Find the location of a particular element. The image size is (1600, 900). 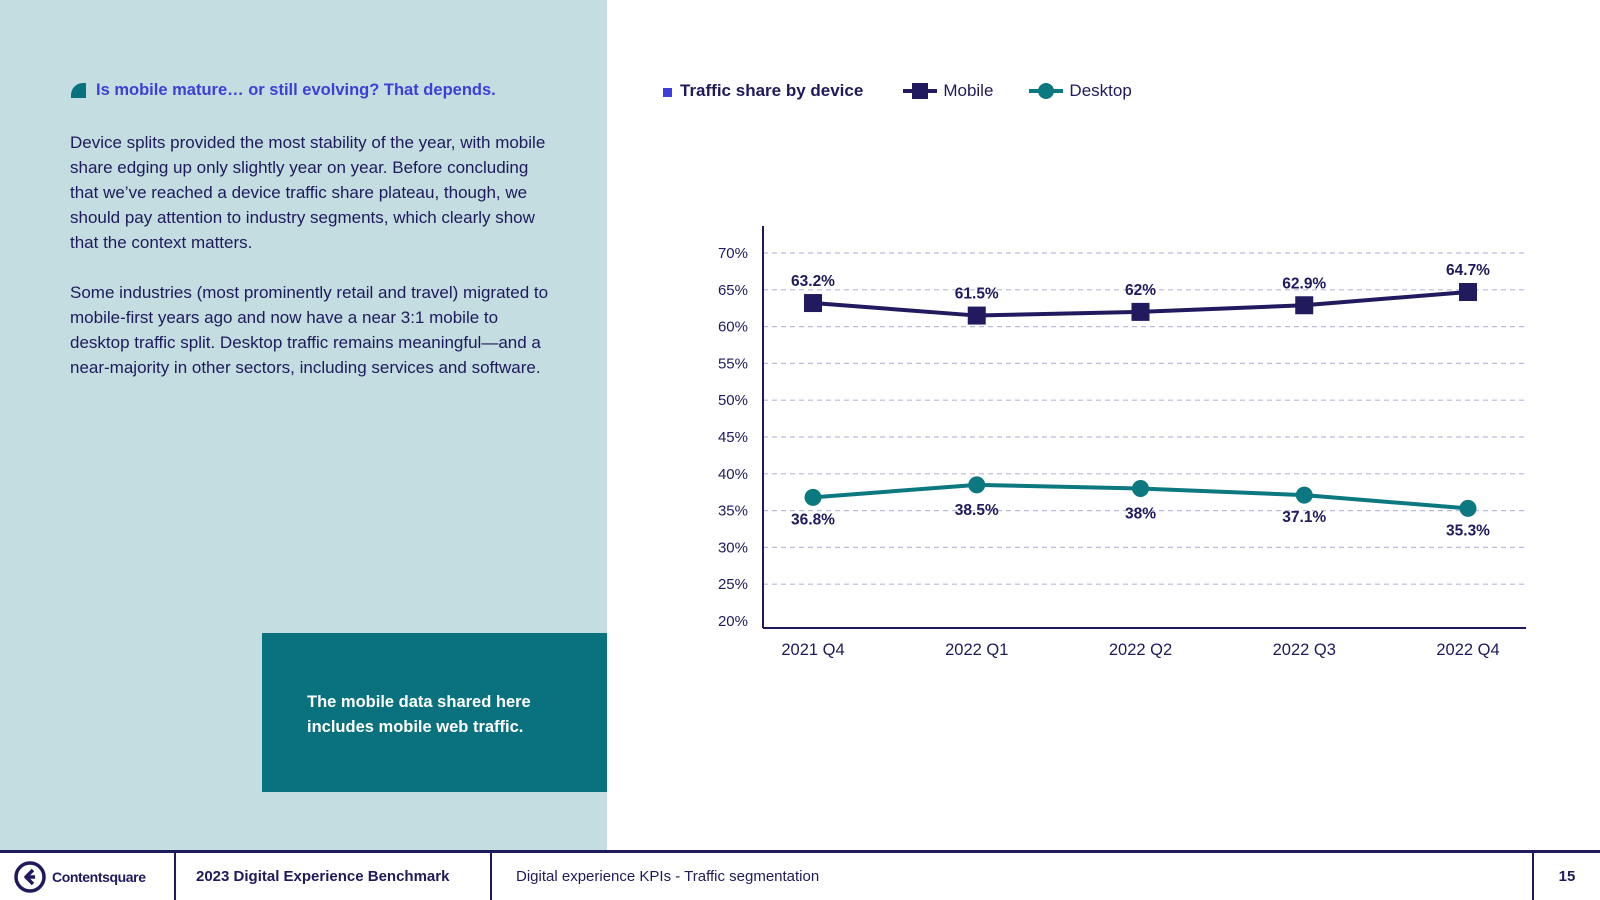

data-label: 63.2% is located at coordinates (813, 281).